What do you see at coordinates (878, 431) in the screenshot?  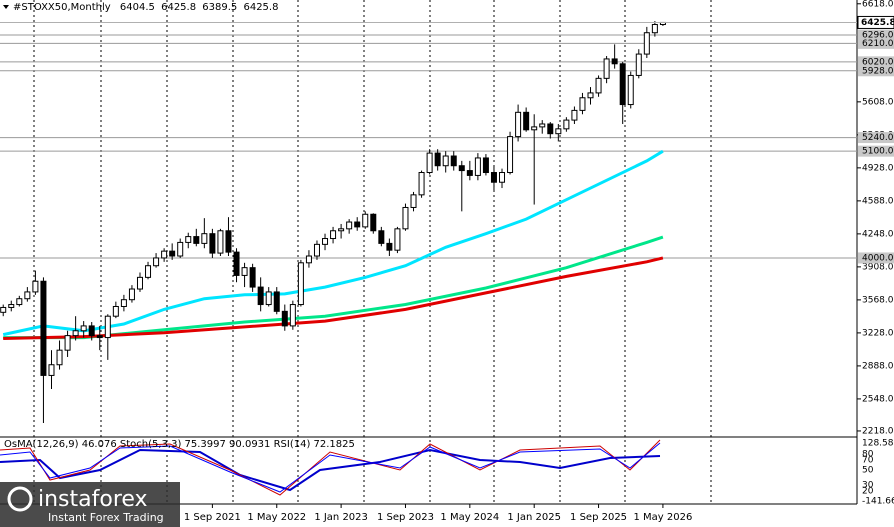 I see `y-tick-label: 2218.0` at bounding box center [878, 431].